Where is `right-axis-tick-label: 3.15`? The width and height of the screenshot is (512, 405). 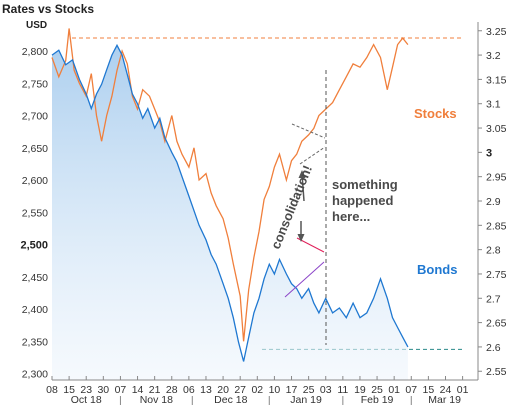
right-axis-tick-label: 3.15 is located at coordinates (496, 80).